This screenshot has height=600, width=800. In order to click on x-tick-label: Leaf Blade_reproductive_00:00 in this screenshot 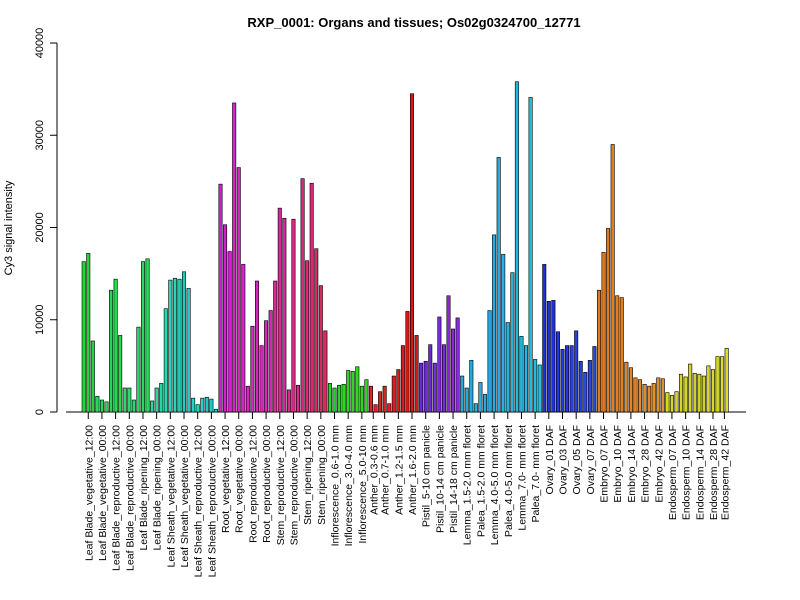, I will do `click(130, 498)`.